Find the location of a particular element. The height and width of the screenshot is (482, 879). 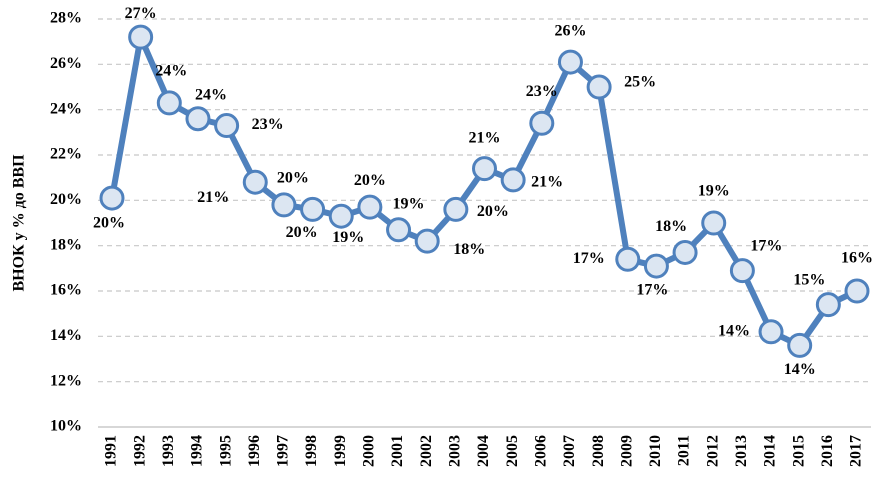

y-tick-label: 24% is located at coordinates (66, 108).